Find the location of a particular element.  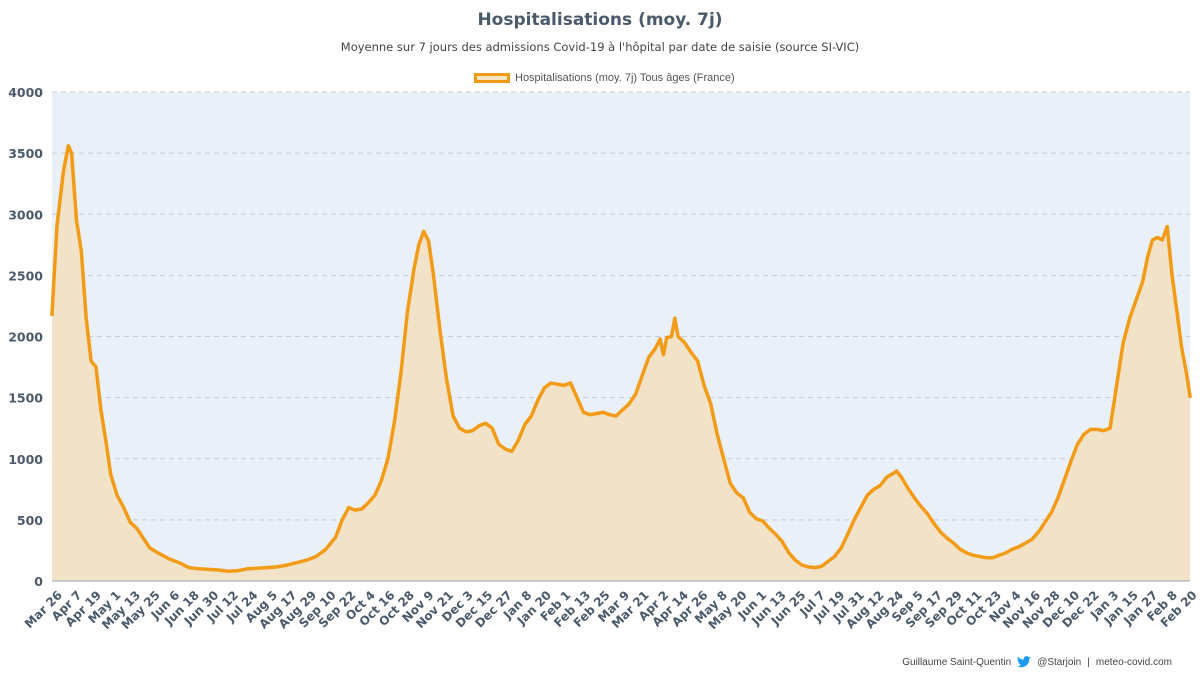

author-name: Guillaume Saint-Quentin is located at coordinates (957, 662).